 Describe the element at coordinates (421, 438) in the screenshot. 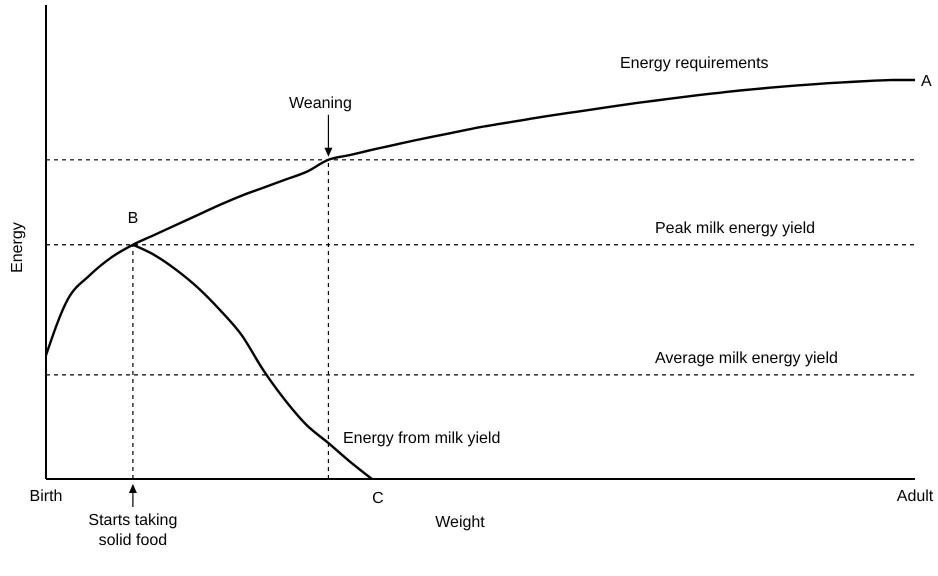

I see `series-label: Energy from milk yield` at that location.